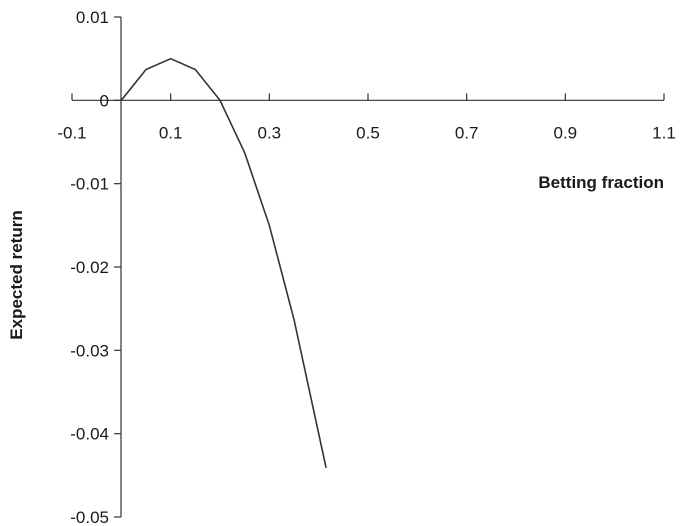 This screenshot has height=526, width=680. Describe the element at coordinates (664, 132) in the screenshot. I see `x-tick-label: 1.1` at that location.